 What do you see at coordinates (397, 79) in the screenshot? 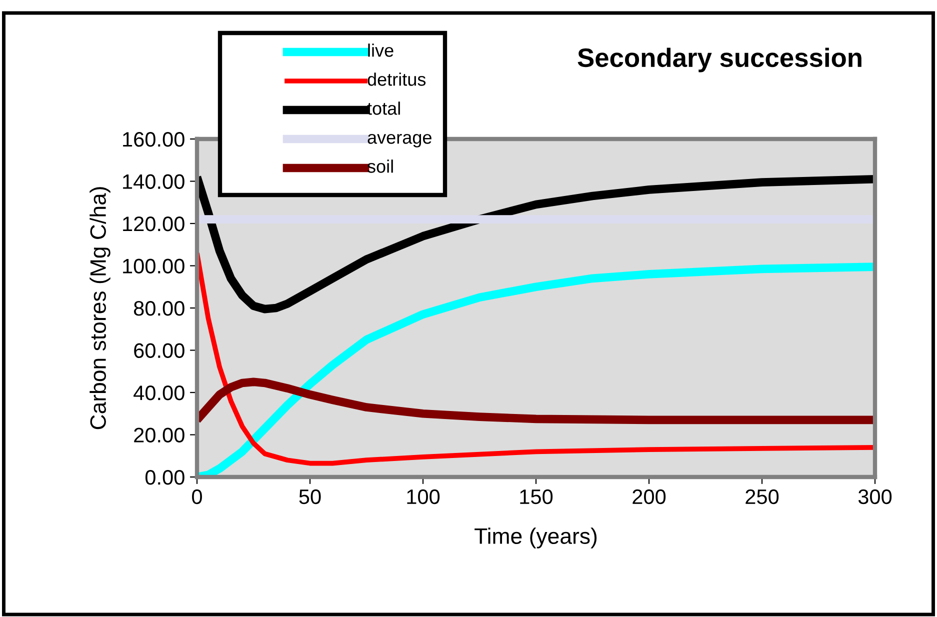
I see `legend-label: detritus` at bounding box center [397, 79].